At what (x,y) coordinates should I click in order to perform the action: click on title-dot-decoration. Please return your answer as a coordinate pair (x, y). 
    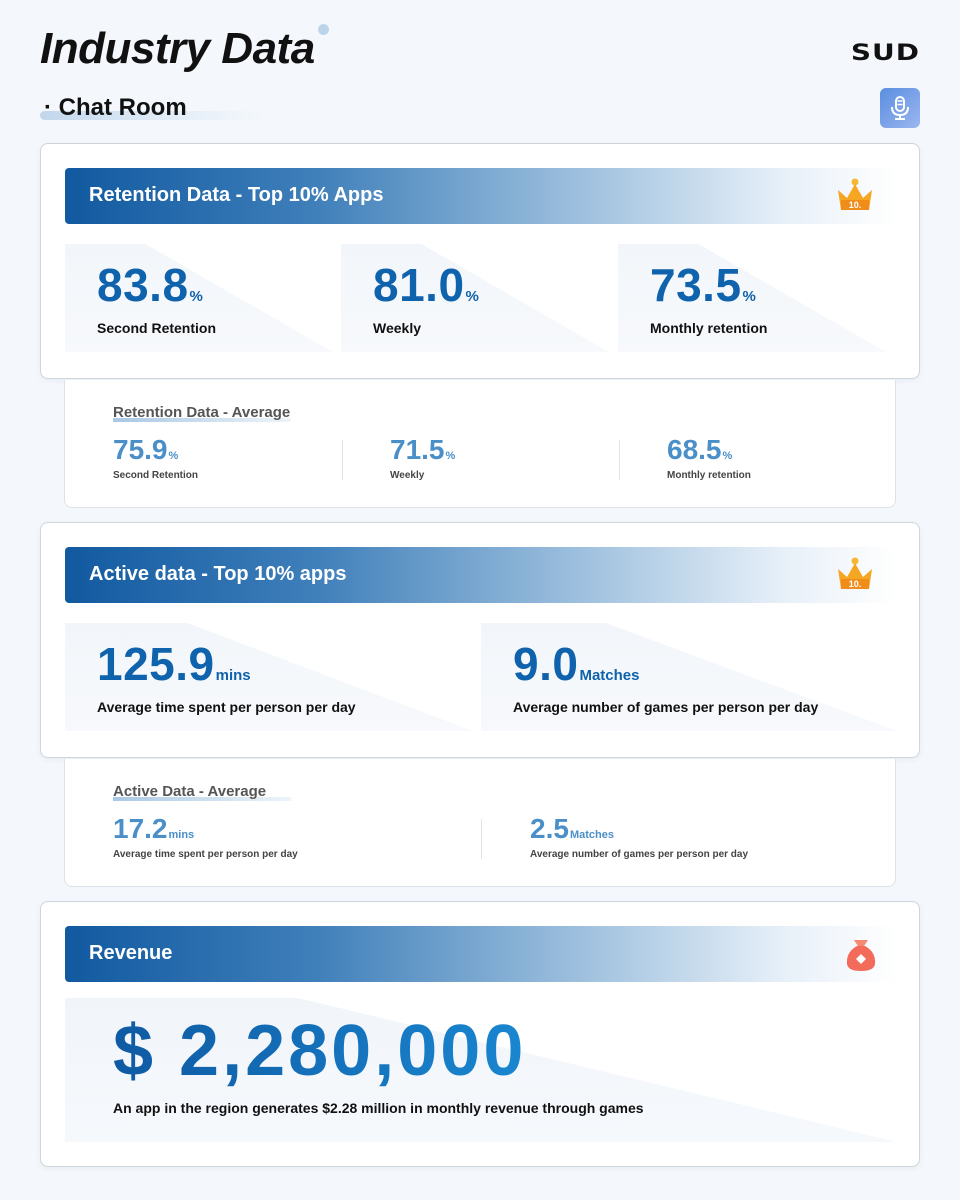
    Looking at the image, I should click on (323, 29).